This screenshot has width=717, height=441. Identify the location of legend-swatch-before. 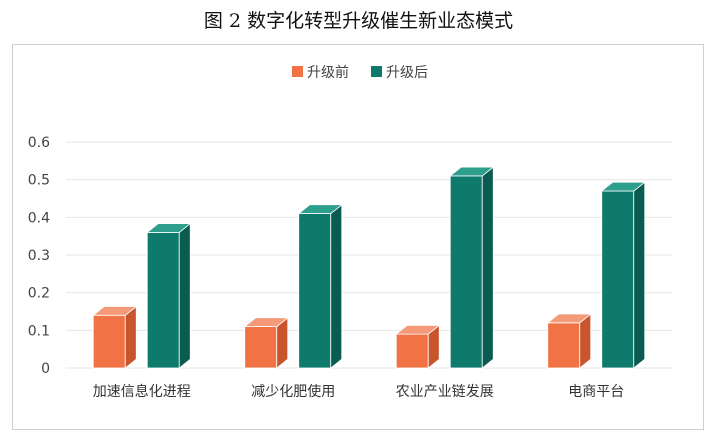
(297, 71).